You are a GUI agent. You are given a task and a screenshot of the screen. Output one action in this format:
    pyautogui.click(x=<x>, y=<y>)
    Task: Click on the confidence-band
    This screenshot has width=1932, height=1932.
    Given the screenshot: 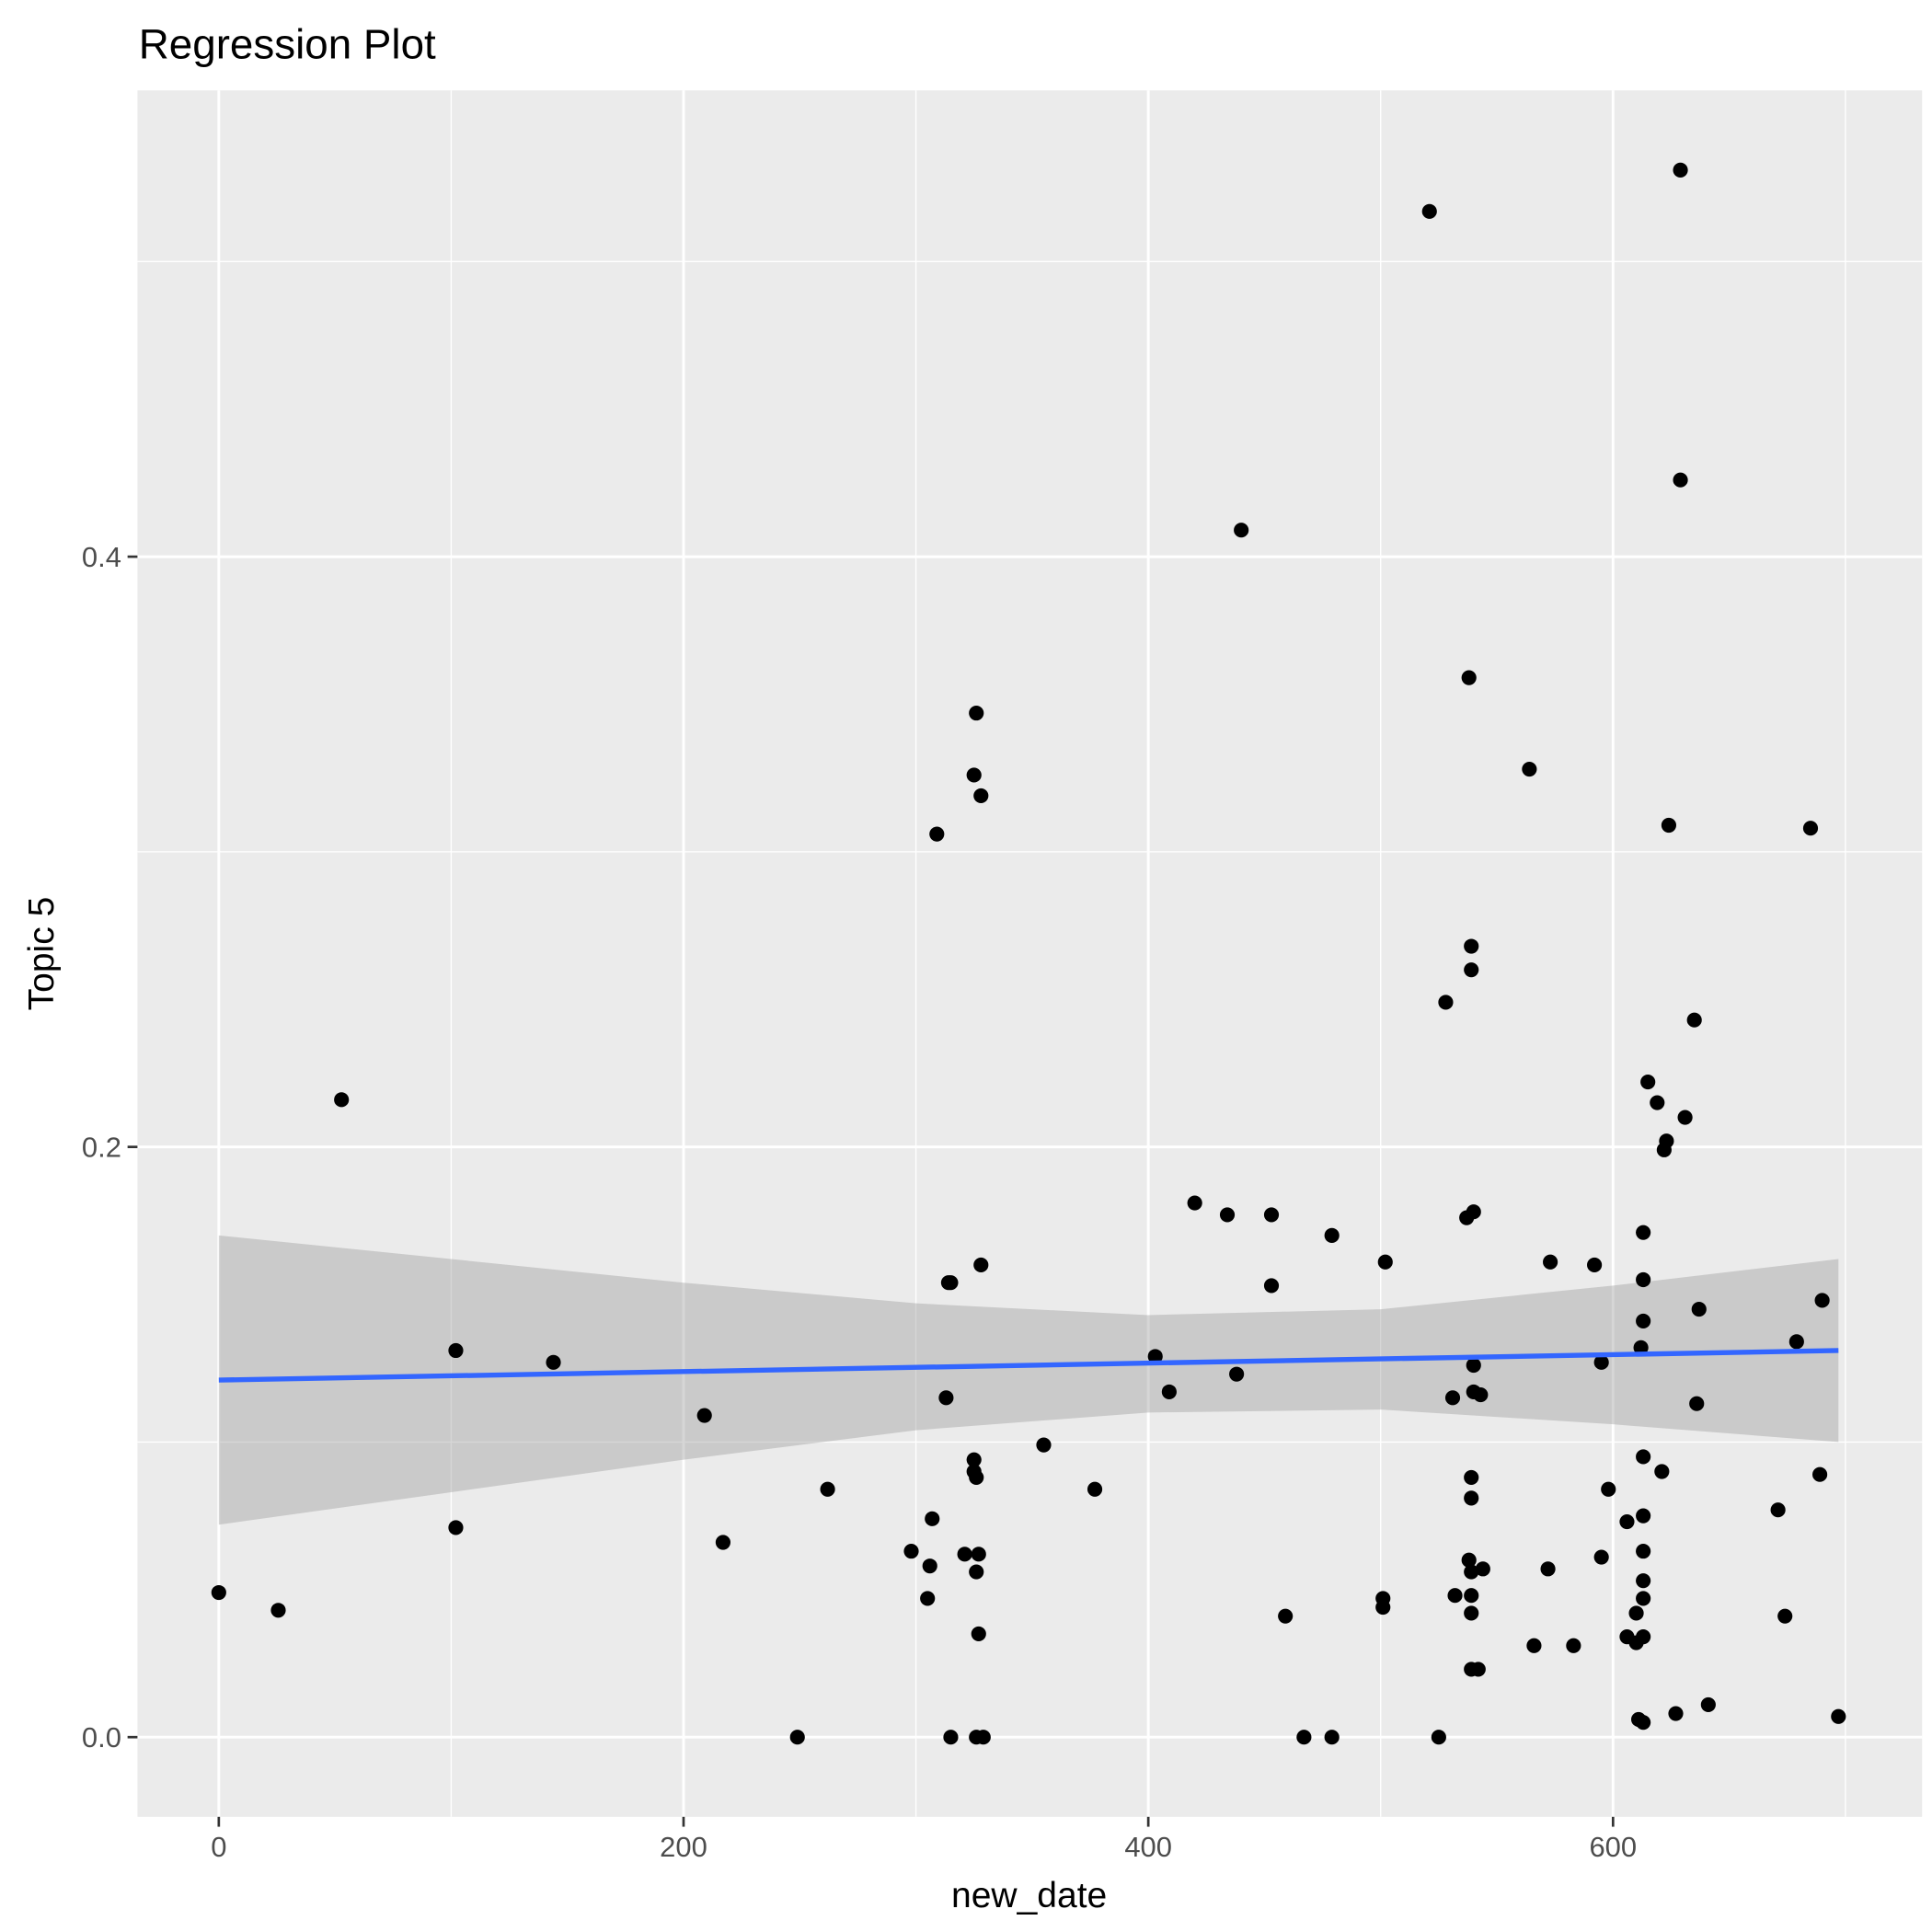 What is the action you would take?
    pyautogui.click(x=1028, y=1380)
    